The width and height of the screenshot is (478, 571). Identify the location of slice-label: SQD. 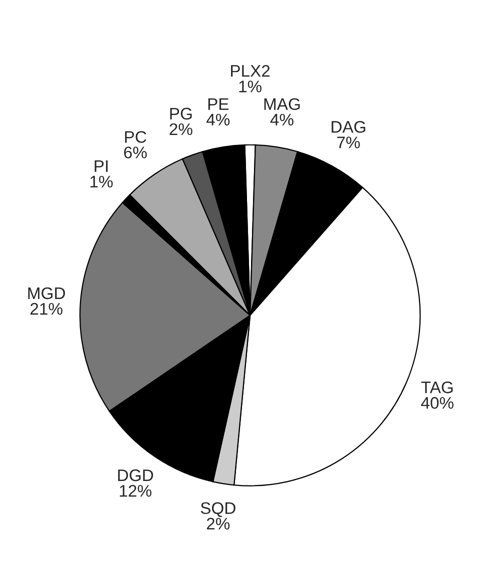
(218, 510).